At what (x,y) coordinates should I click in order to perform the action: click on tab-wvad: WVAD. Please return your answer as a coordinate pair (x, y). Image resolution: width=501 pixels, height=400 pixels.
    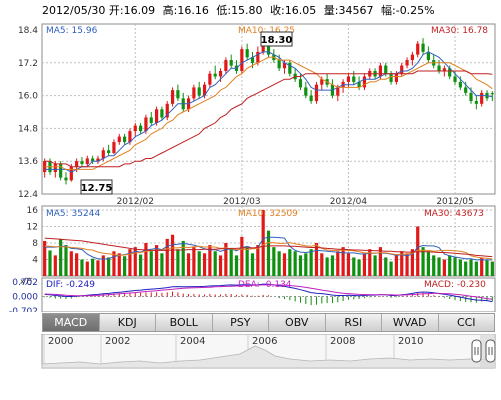
    Looking at the image, I should click on (410, 322).